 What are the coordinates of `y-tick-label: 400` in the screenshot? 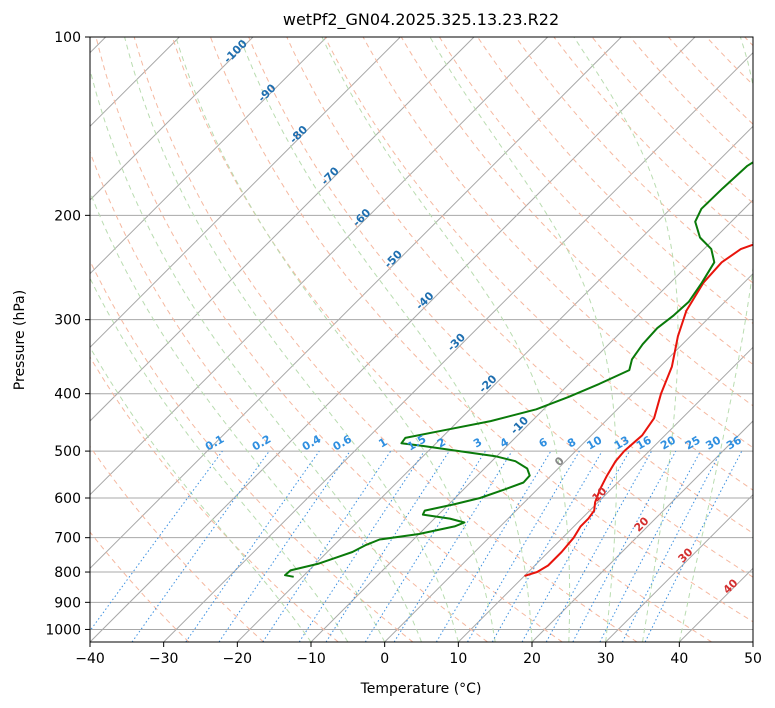 It's located at (67, 395).